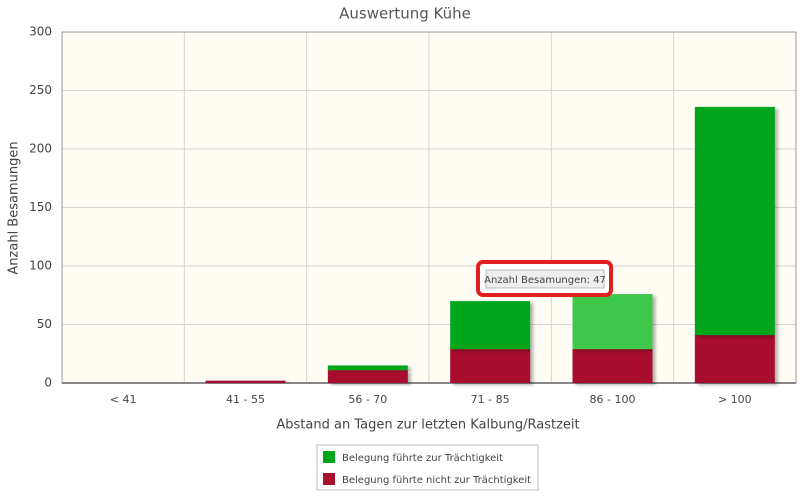 The height and width of the screenshot is (496, 805). What do you see at coordinates (405, 14) in the screenshot?
I see `chart-title: Auswertung Kühe` at bounding box center [405, 14].